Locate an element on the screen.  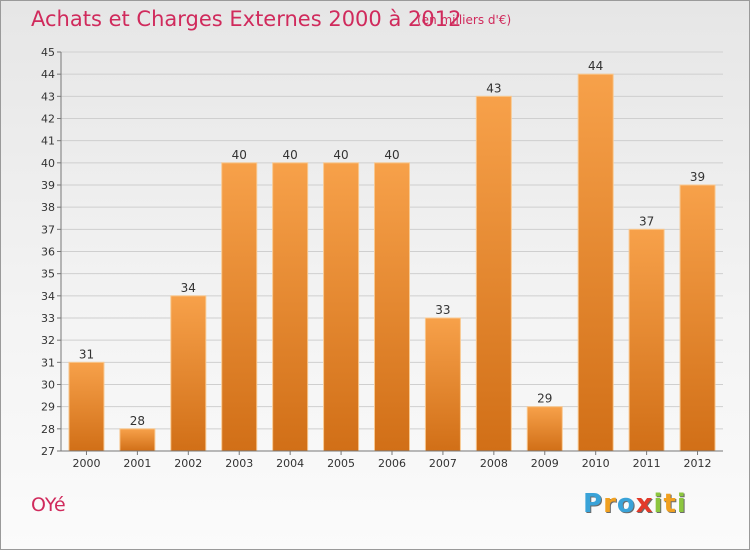
bar-2000 is located at coordinates (86, 406).